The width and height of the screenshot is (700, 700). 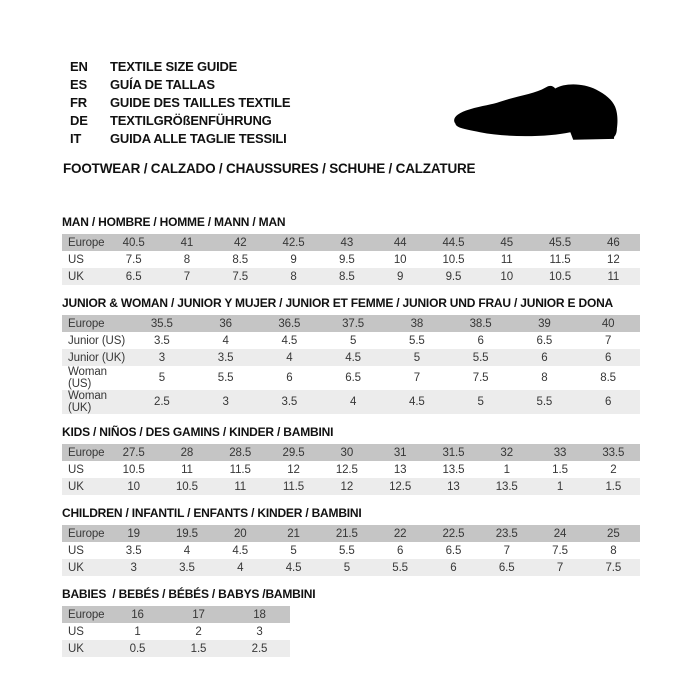 What do you see at coordinates (507, 242) in the screenshot?
I see `size-cell: 45` at bounding box center [507, 242].